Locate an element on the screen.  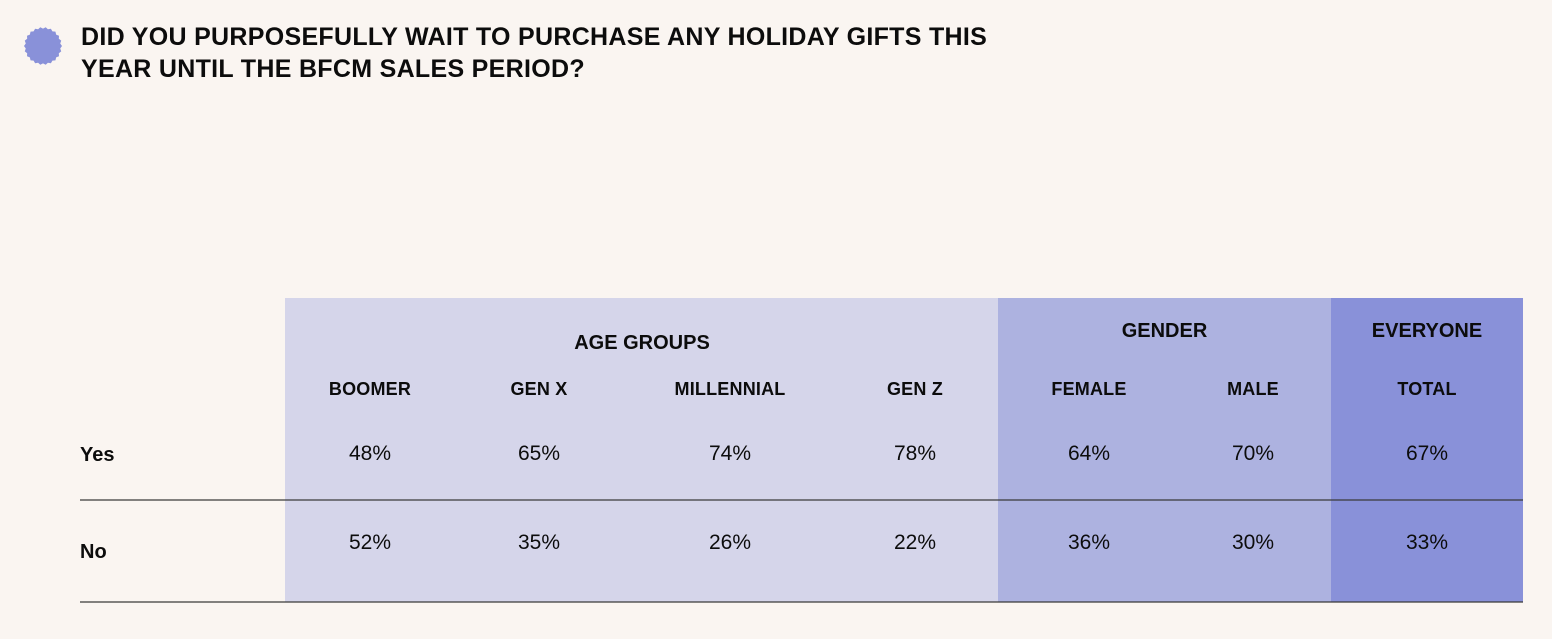
group-label-everyone: EVERYONE is located at coordinates (1427, 331).